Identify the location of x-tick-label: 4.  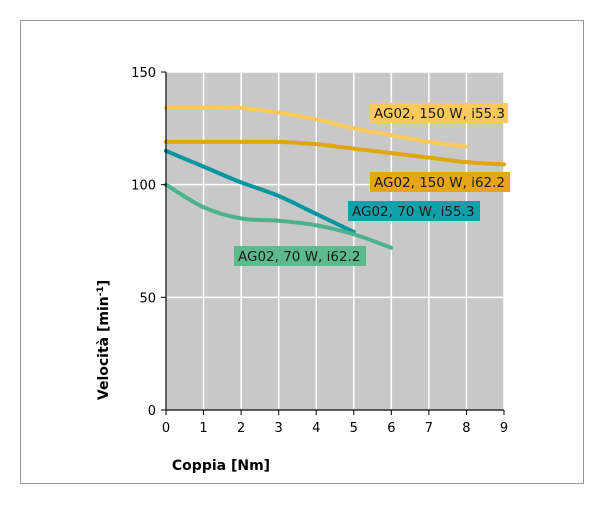
(316, 428).